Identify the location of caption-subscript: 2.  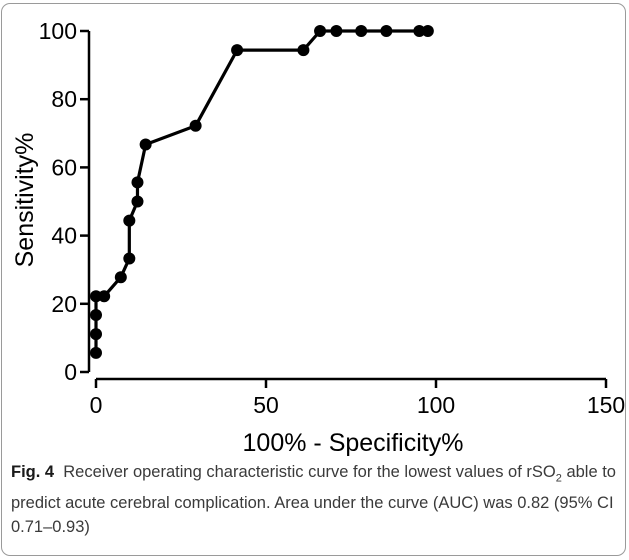
(558, 478).